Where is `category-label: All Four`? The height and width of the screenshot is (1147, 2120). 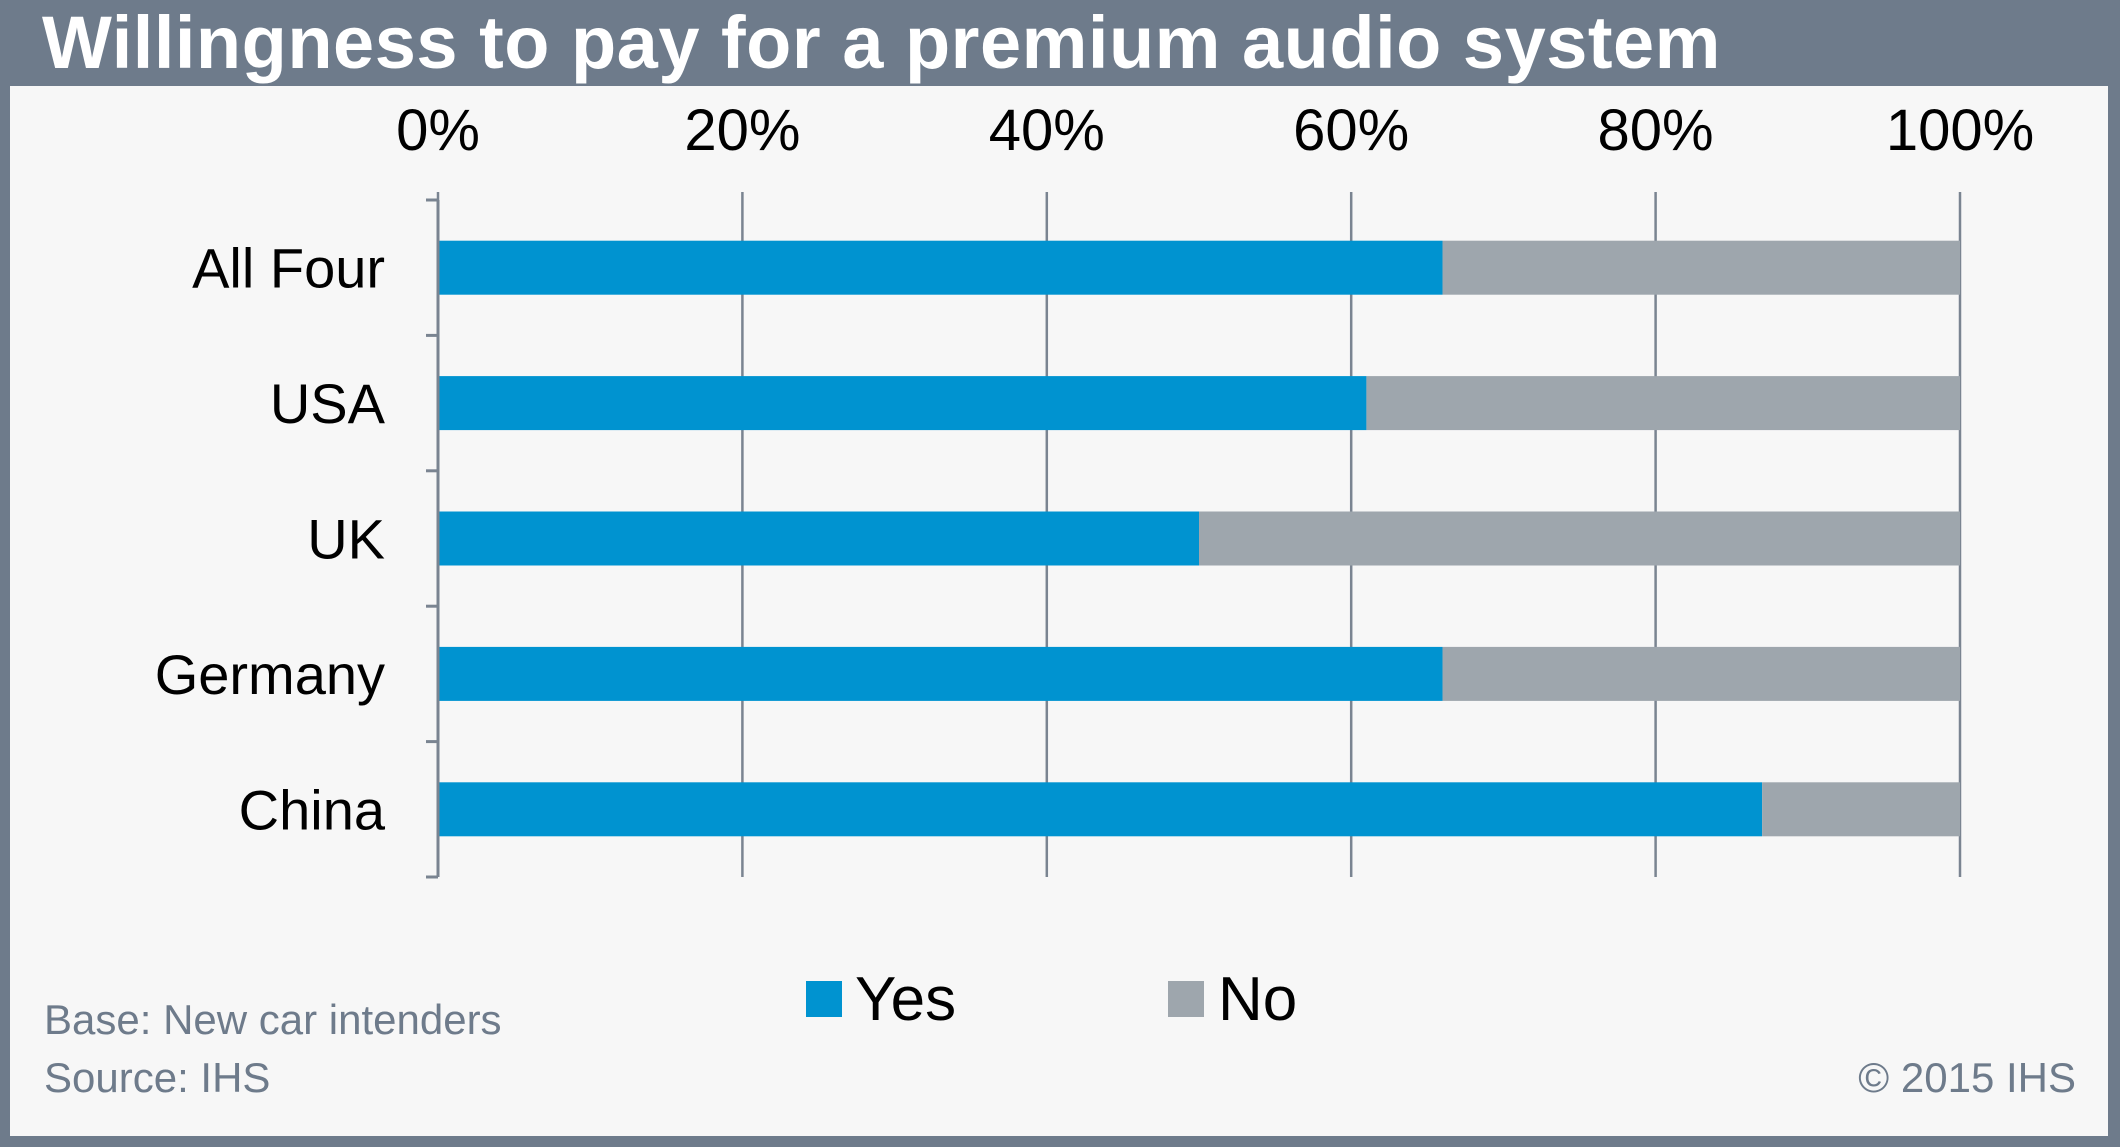 category-label: All Four is located at coordinates (288, 268).